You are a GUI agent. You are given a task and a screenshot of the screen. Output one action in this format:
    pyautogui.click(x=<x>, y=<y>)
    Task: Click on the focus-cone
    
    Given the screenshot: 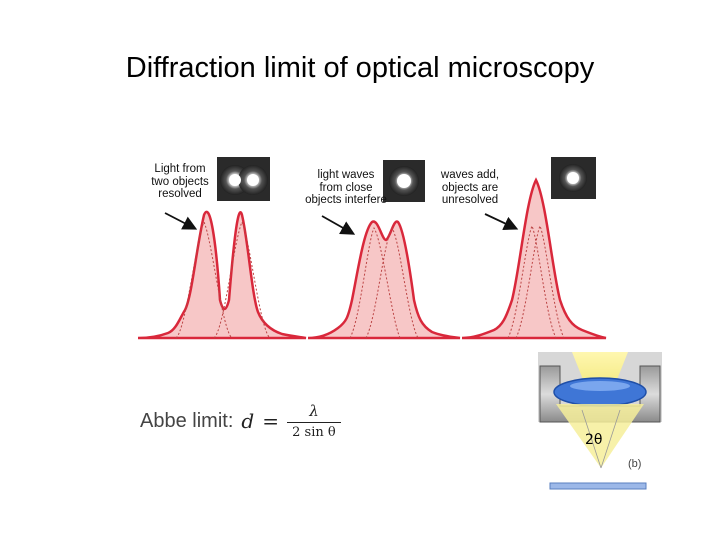 What is the action you would take?
    pyautogui.click(x=600, y=436)
    